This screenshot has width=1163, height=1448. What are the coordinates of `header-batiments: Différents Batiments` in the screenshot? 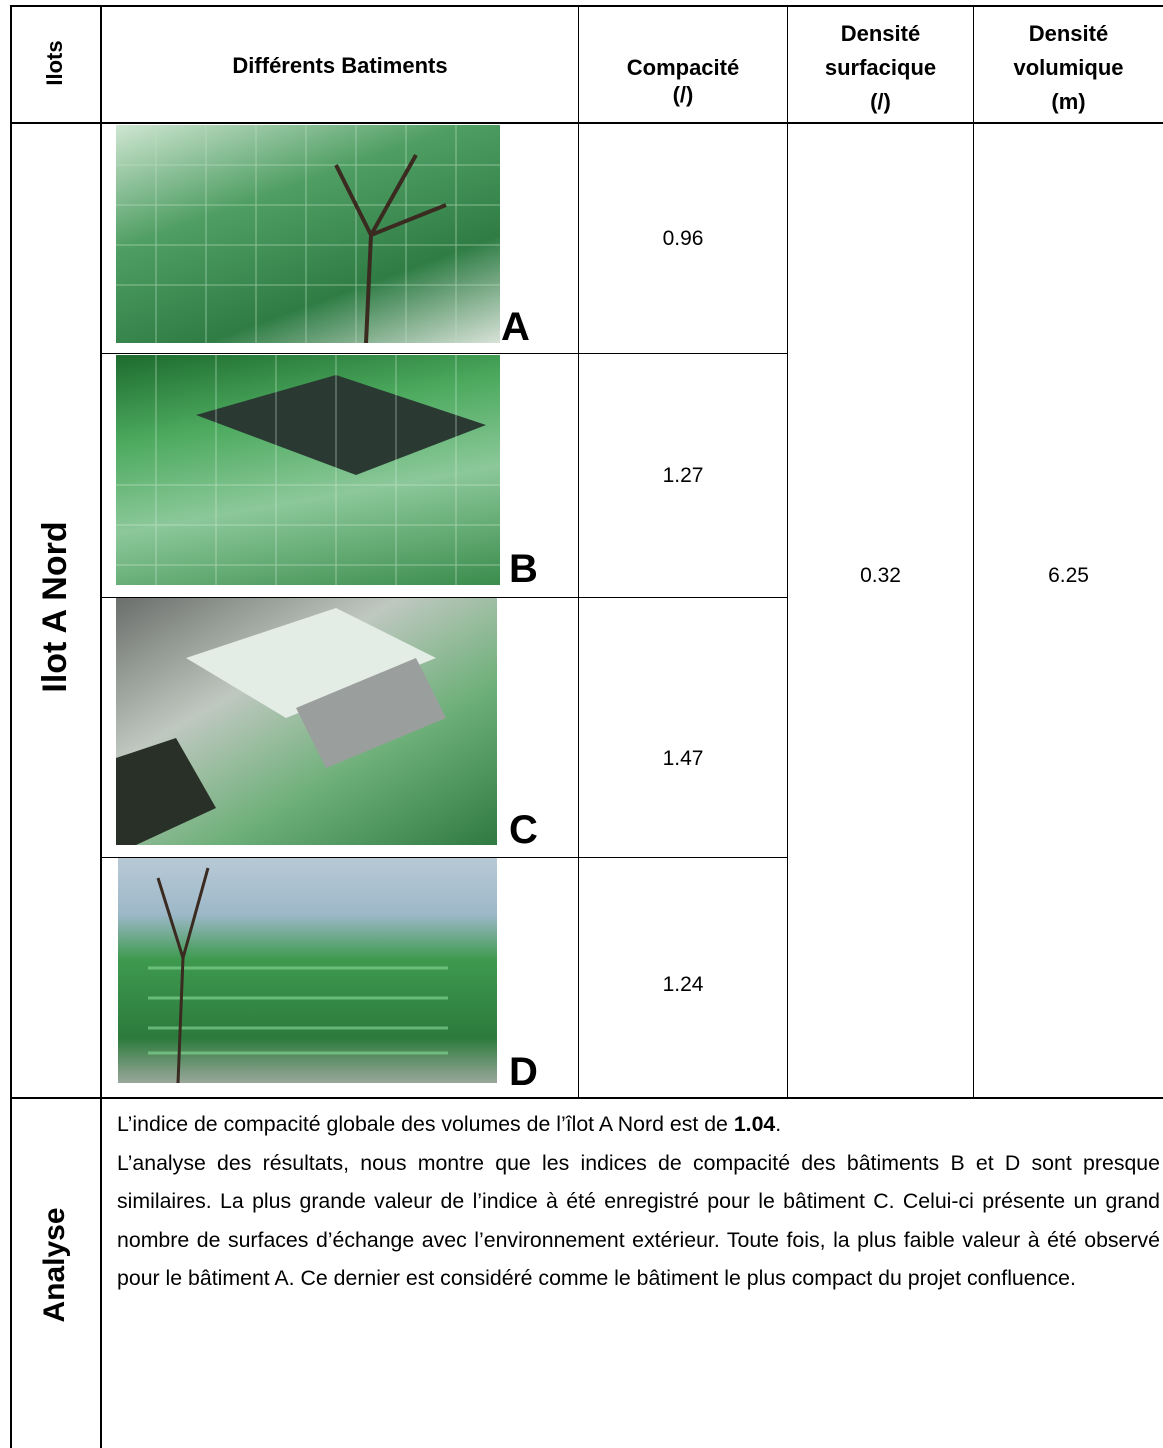 It's located at (340, 65).